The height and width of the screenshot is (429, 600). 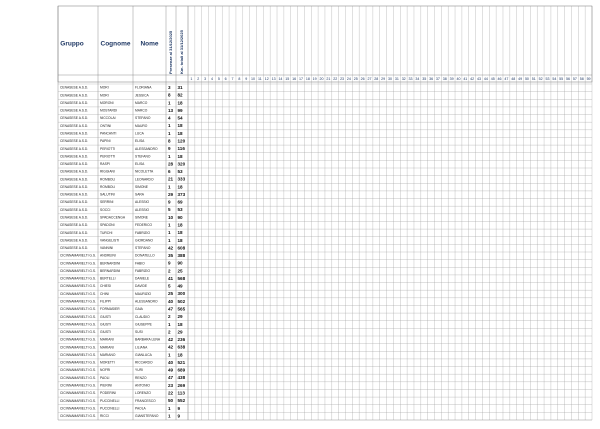 What do you see at coordinates (107, 149) in the screenshot?
I see `cell-cognome: PERIOTTI` at bounding box center [107, 149].